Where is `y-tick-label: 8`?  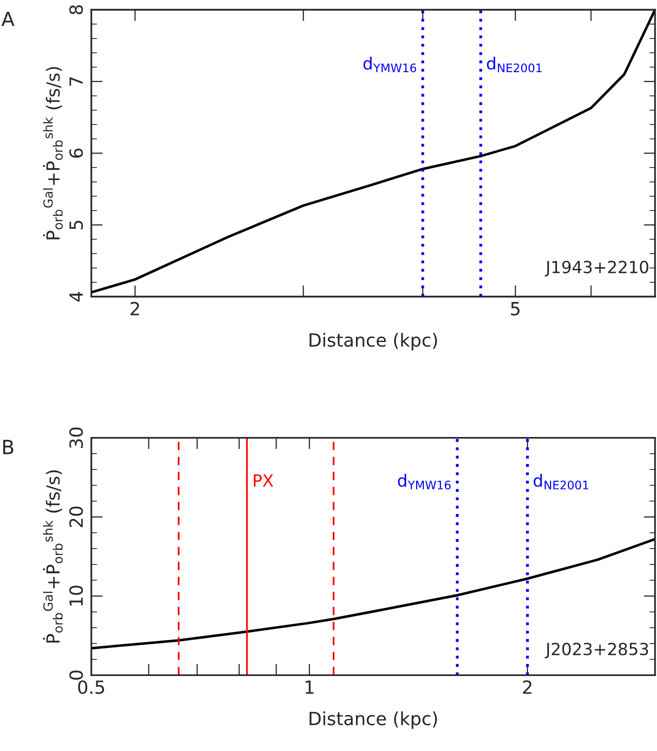
y-tick-label: 8 is located at coordinates (76, 9).